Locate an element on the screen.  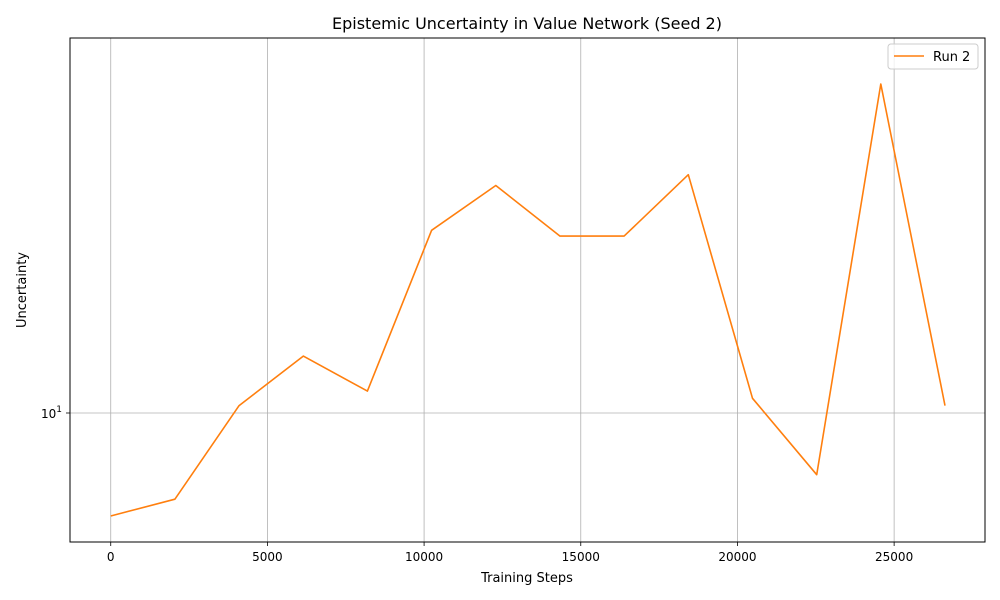
x-tick-label: 0 is located at coordinates (111, 557).